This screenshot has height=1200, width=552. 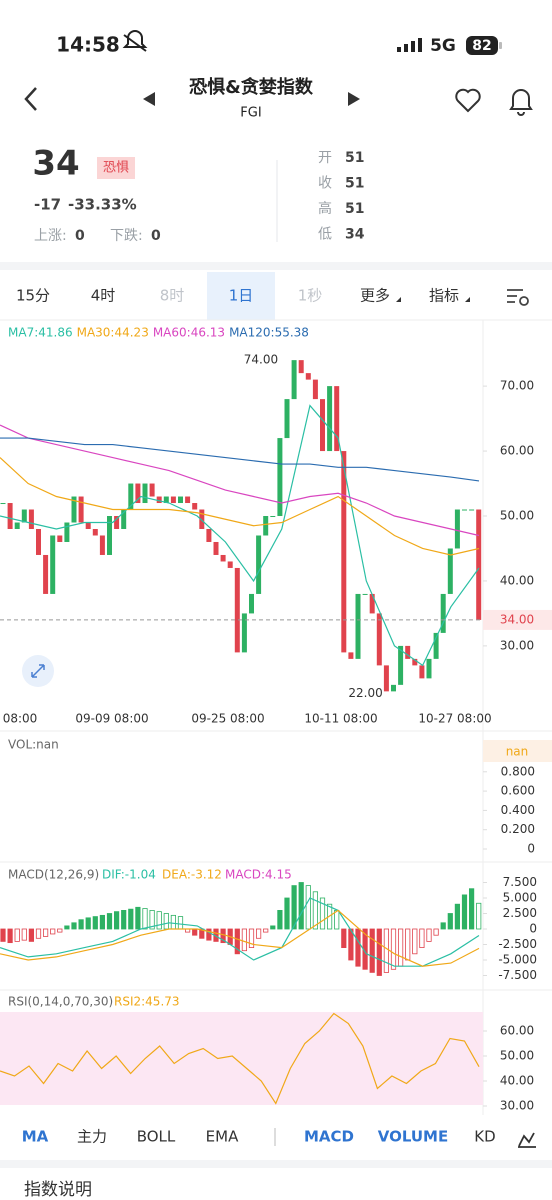 I want to click on active-tab-bg, so click(x=241, y=296).